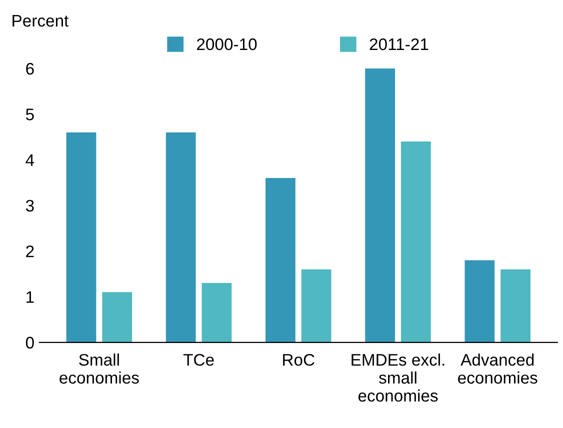 The height and width of the screenshot is (428, 563). I want to click on x-tick-label: TCe, so click(198, 360).